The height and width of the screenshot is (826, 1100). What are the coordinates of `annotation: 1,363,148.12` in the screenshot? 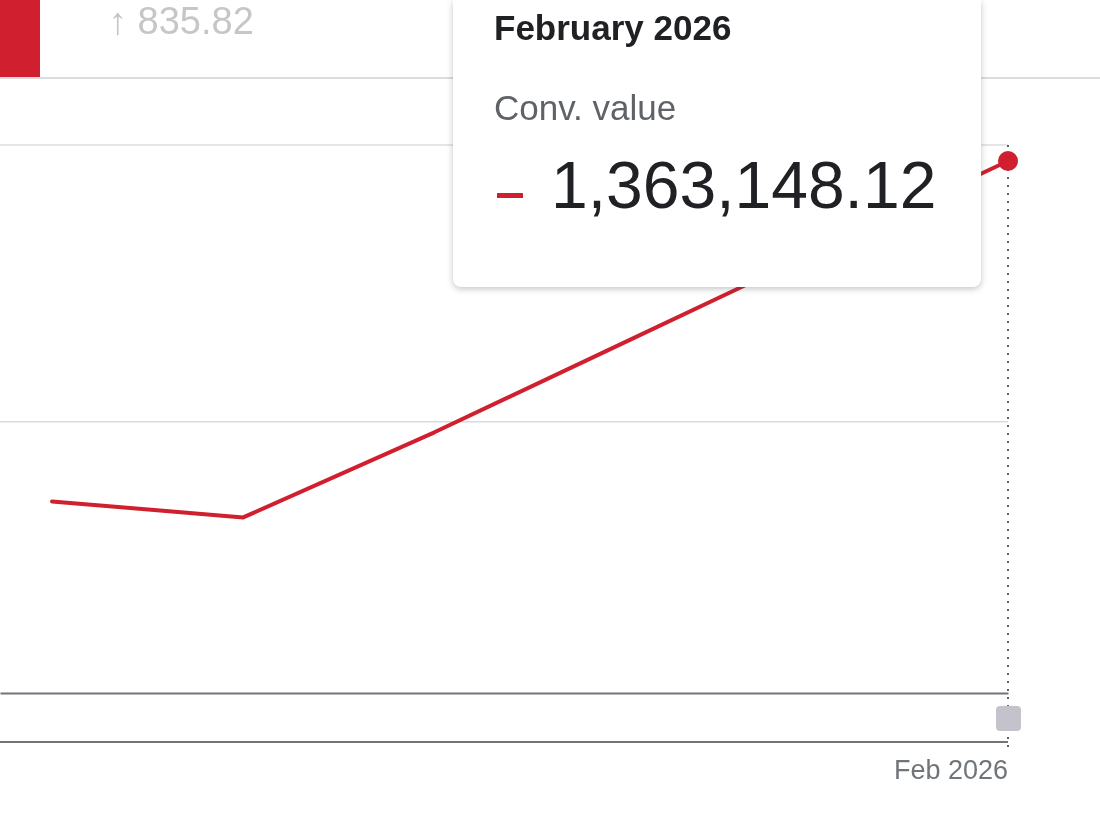 It's located at (744, 185).